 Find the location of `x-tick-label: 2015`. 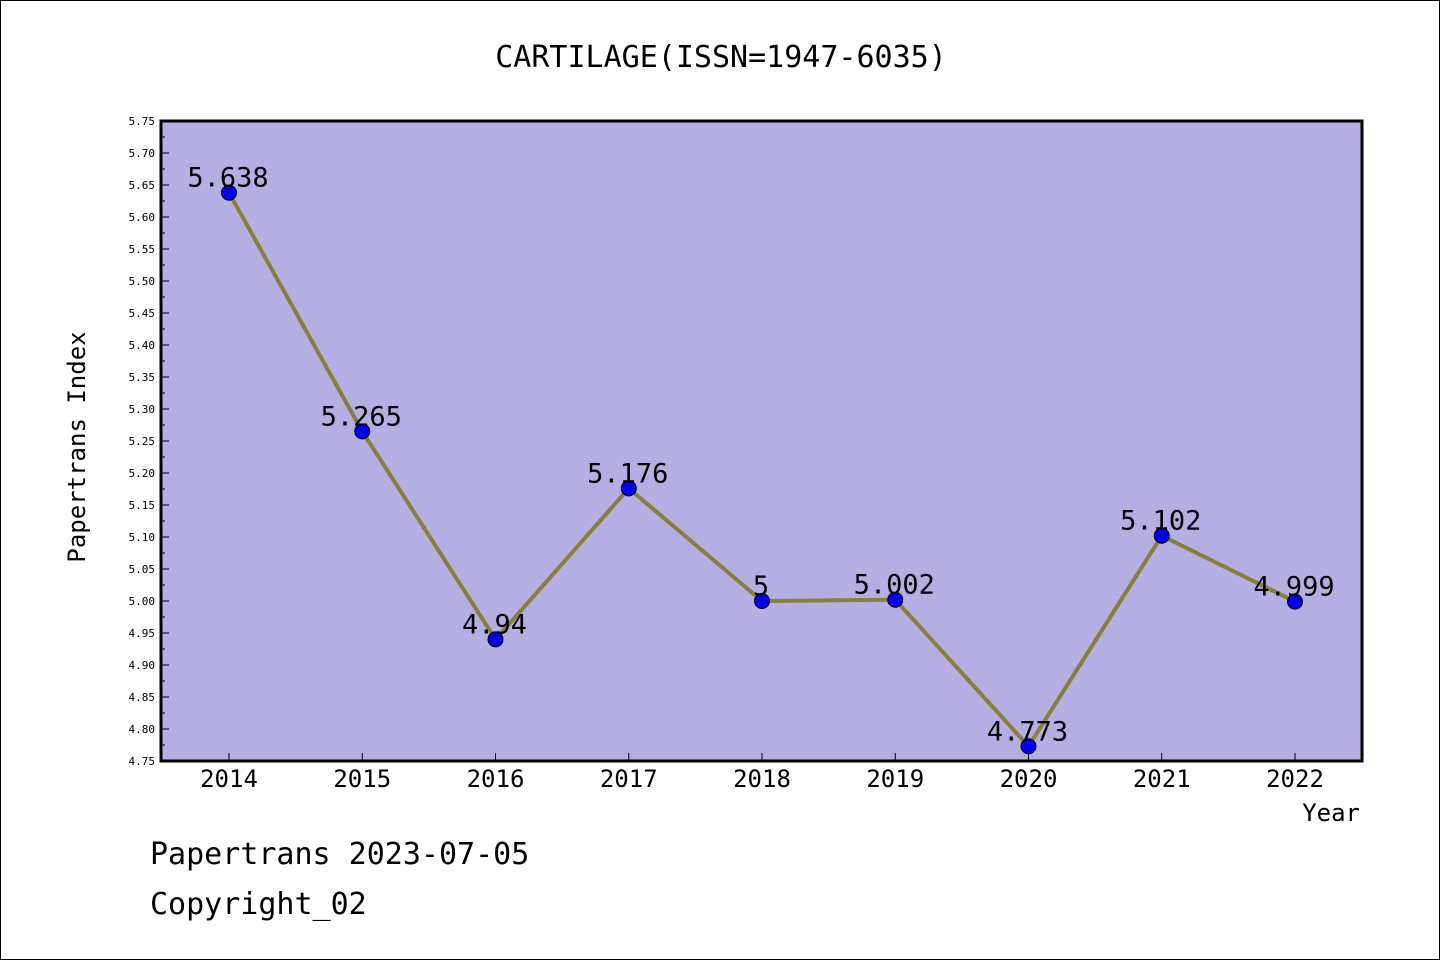

x-tick-label: 2015 is located at coordinates (362, 779).